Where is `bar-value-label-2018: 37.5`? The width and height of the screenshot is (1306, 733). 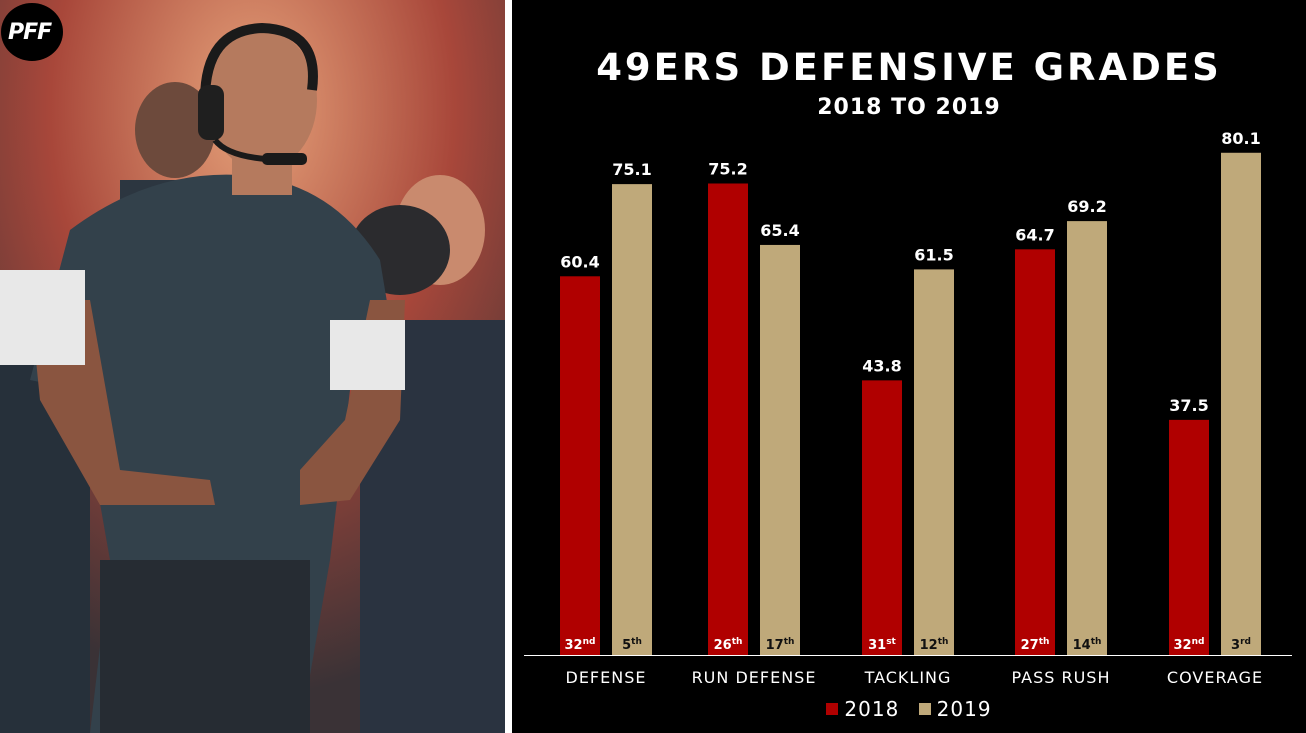 bar-value-label-2018: 37.5 is located at coordinates (1188, 405).